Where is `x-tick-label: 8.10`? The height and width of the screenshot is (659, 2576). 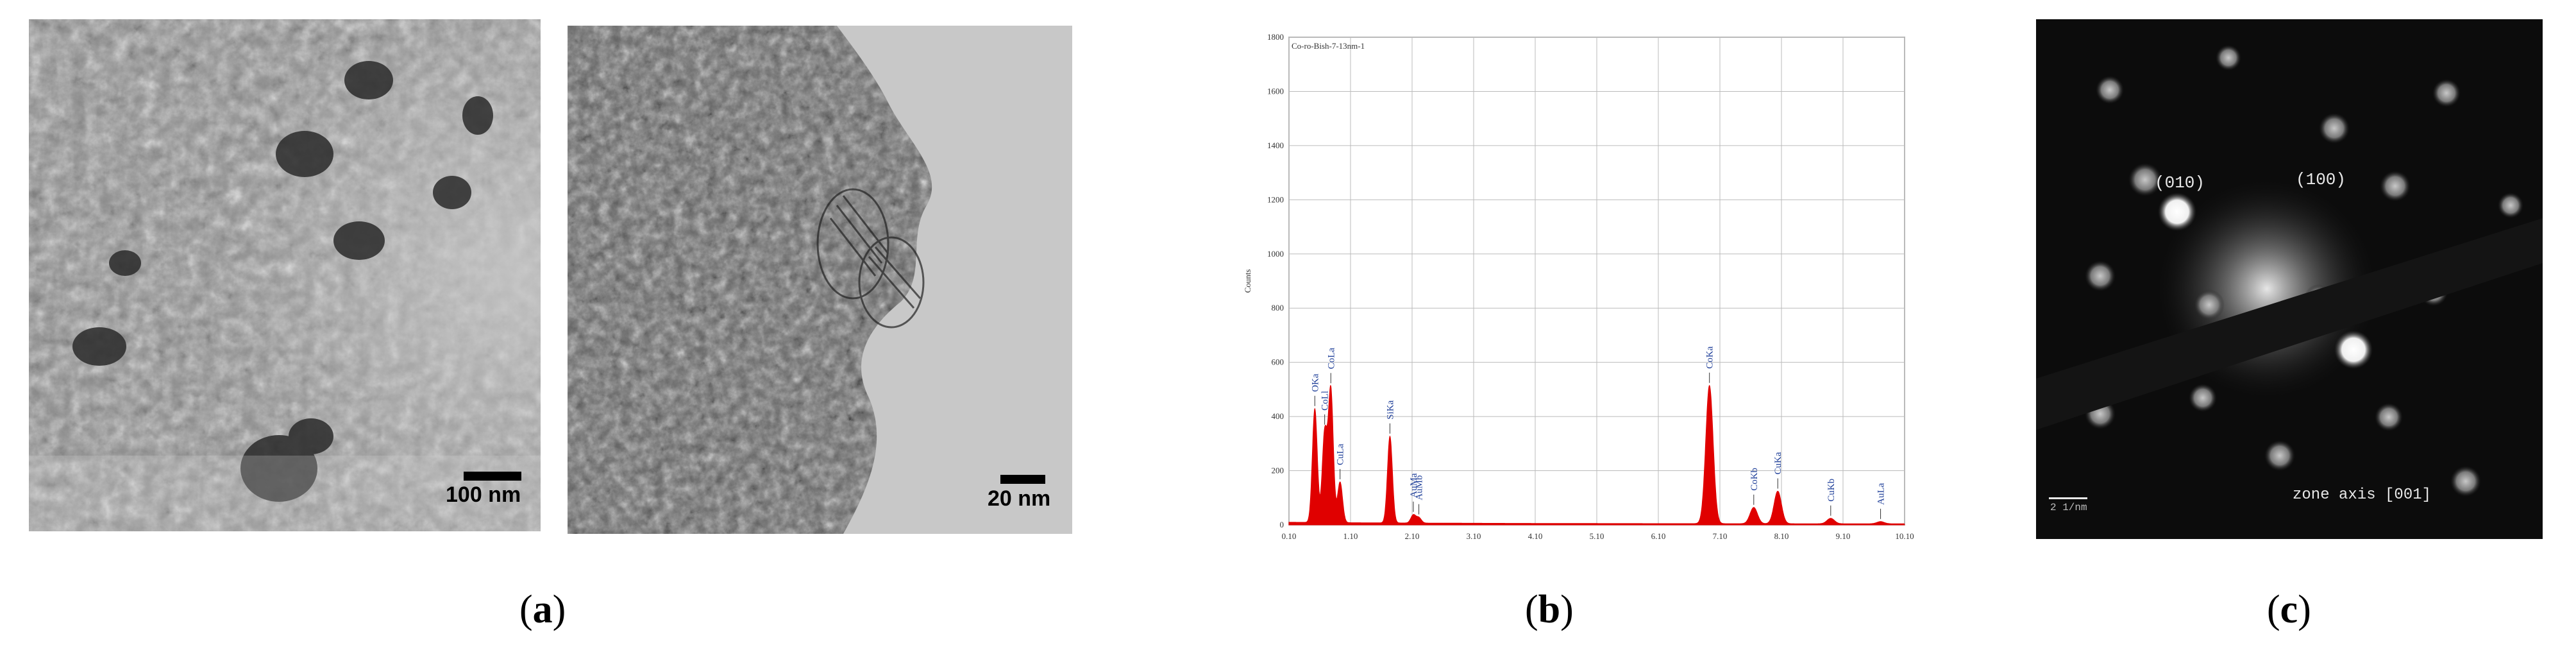
x-tick-label: 8.10 is located at coordinates (1781, 536).